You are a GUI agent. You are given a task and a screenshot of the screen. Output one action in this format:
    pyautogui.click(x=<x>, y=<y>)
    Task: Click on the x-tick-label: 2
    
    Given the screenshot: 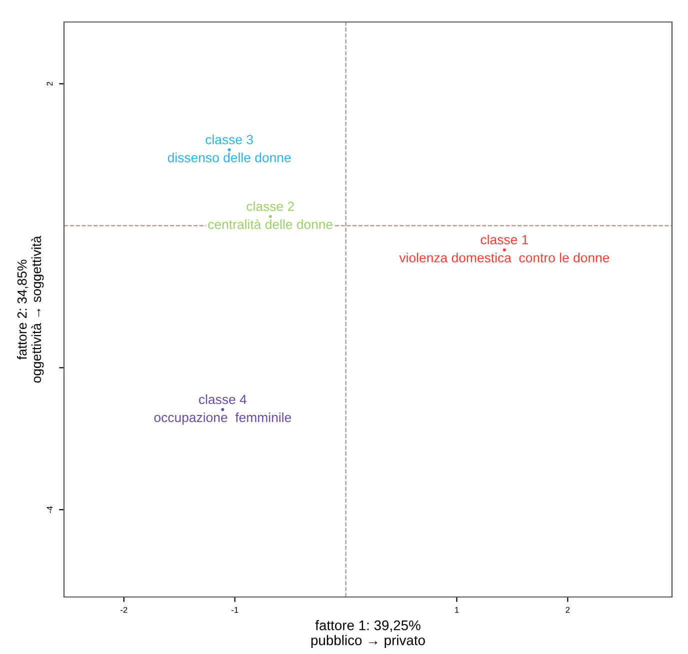 What is the action you would take?
    pyautogui.click(x=568, y=609)
    